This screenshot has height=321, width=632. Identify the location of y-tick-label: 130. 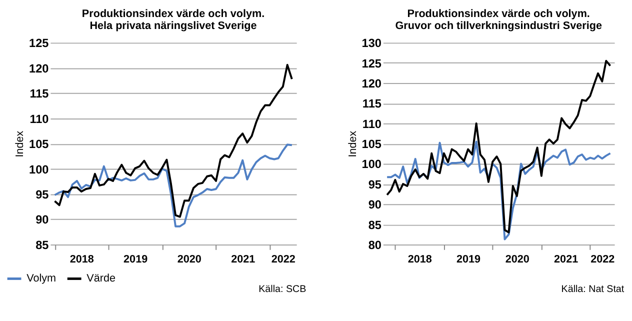
(372, 43).